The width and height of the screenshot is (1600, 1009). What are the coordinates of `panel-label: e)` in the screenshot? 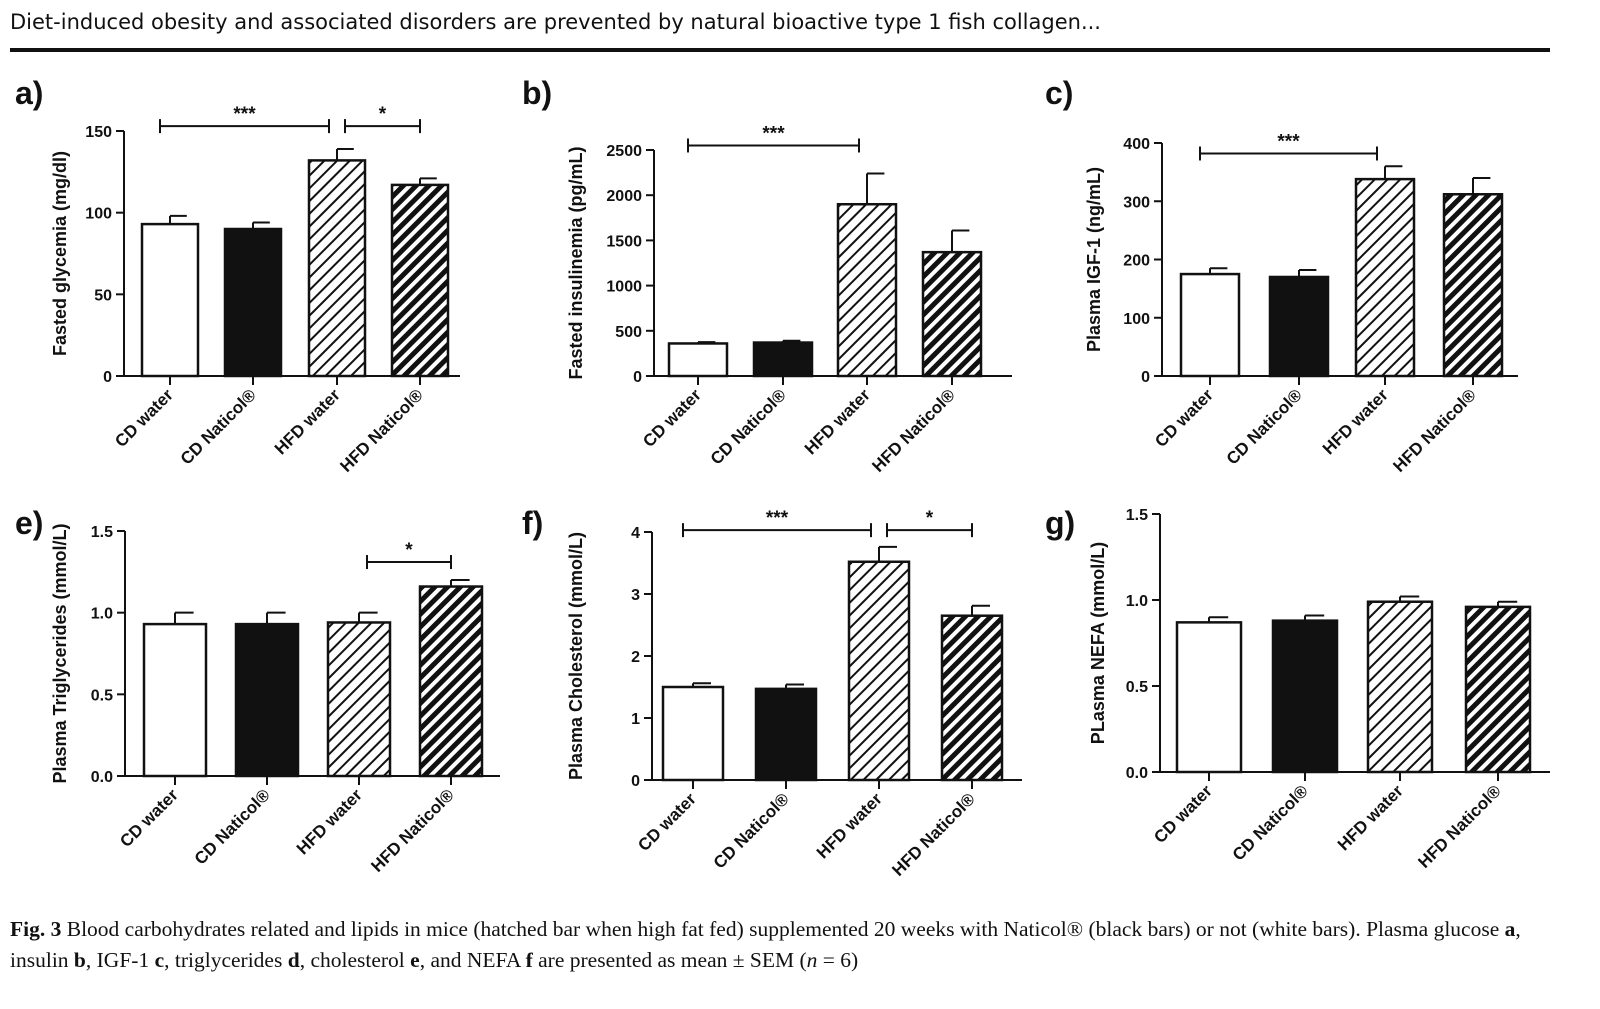 It's located at (29, 523).